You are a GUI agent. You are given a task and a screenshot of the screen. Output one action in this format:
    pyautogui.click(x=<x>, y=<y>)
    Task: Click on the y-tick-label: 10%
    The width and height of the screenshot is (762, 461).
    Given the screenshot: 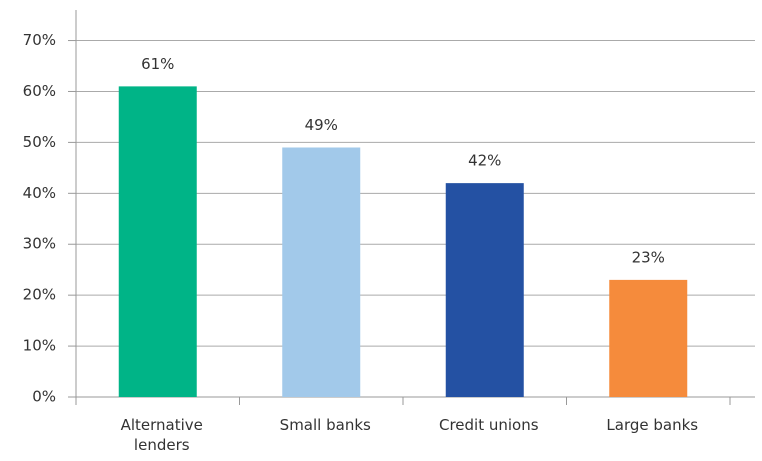 What is the action you would take?
    pyautogui.click(x=39, y=346)
    